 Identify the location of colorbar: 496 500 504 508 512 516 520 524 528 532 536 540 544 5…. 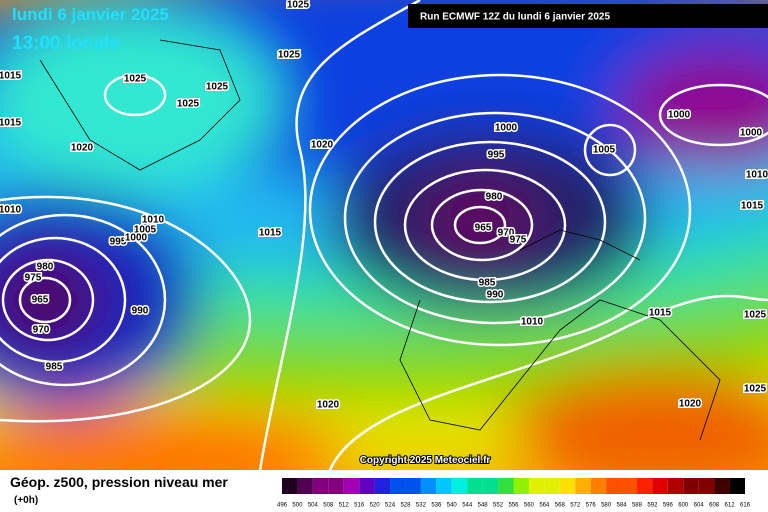
(514, 493).